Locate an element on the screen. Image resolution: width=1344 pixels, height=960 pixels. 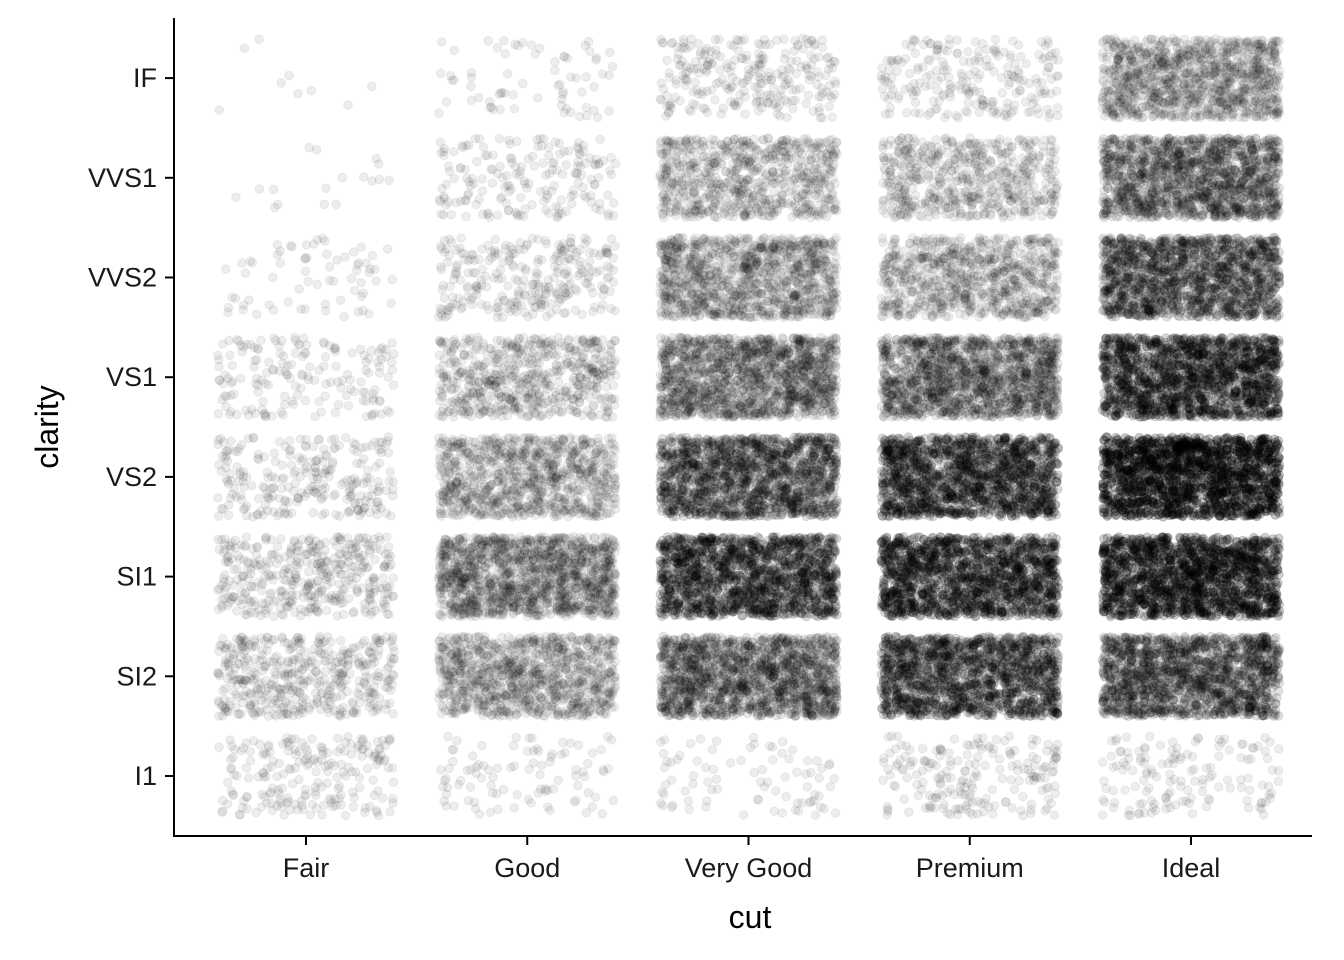
point-cell-fair-vs1 is located at coordinates (306, 377).